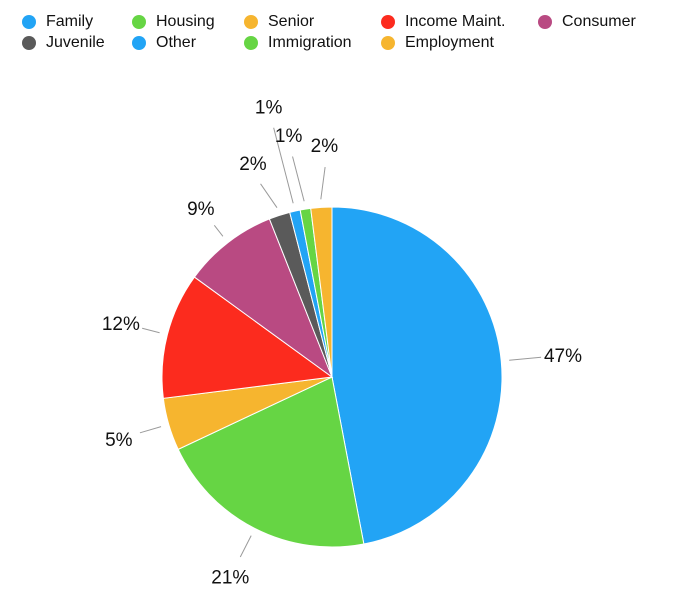  Describe the element at coordinates (230, 578) in the screenshot. I see `data-label-housing: 21%` at that location.